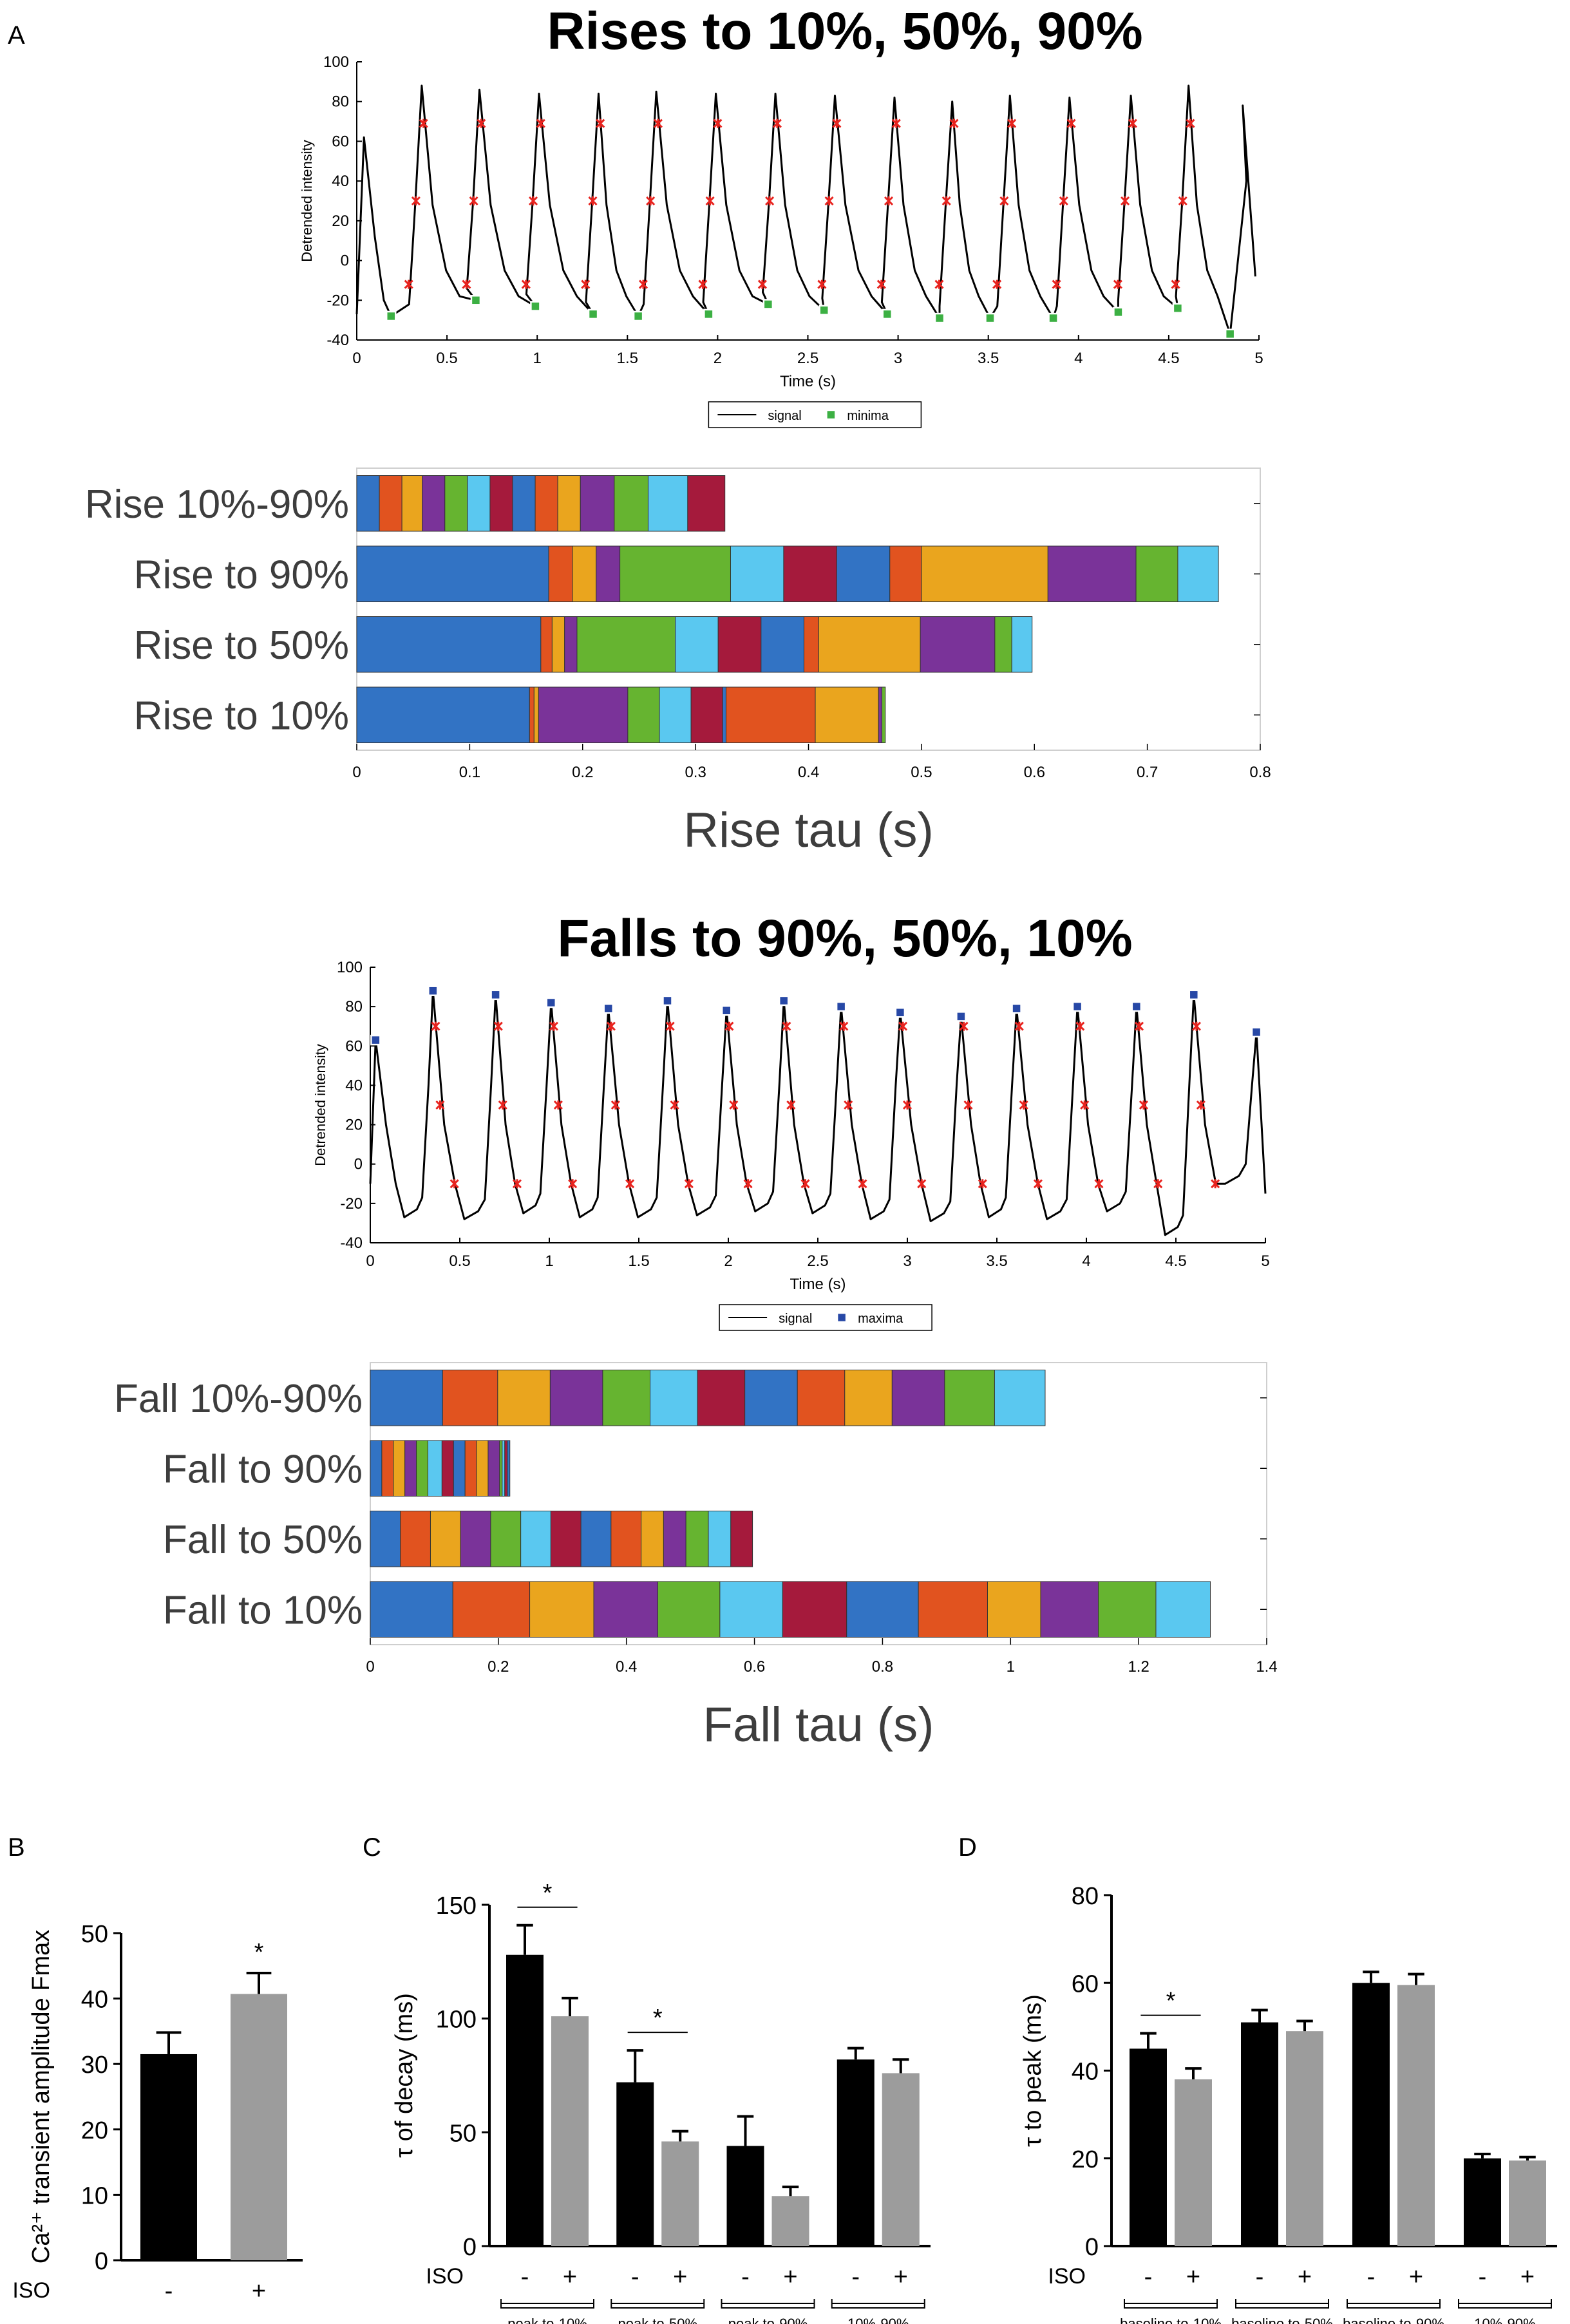  I want to click on group-label: peak to-90%, so click(768, 2320).